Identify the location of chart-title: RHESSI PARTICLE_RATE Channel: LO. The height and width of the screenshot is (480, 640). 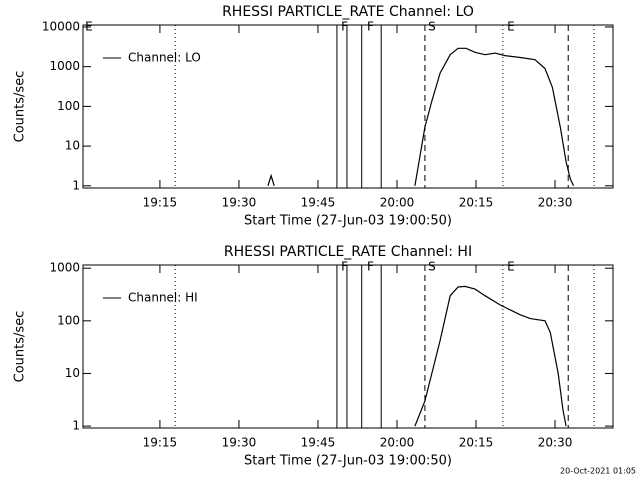
(348, 12).